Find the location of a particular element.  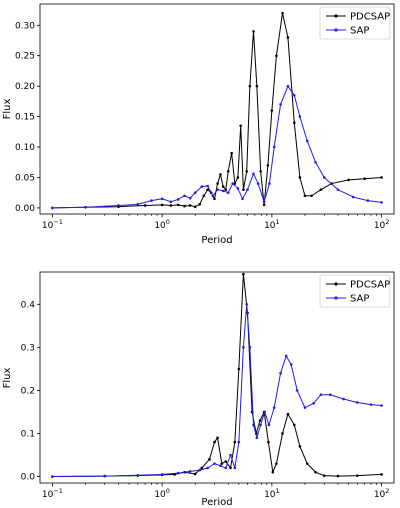

top-y-tick-label: 0.15 is located at coordinates (25, 118).